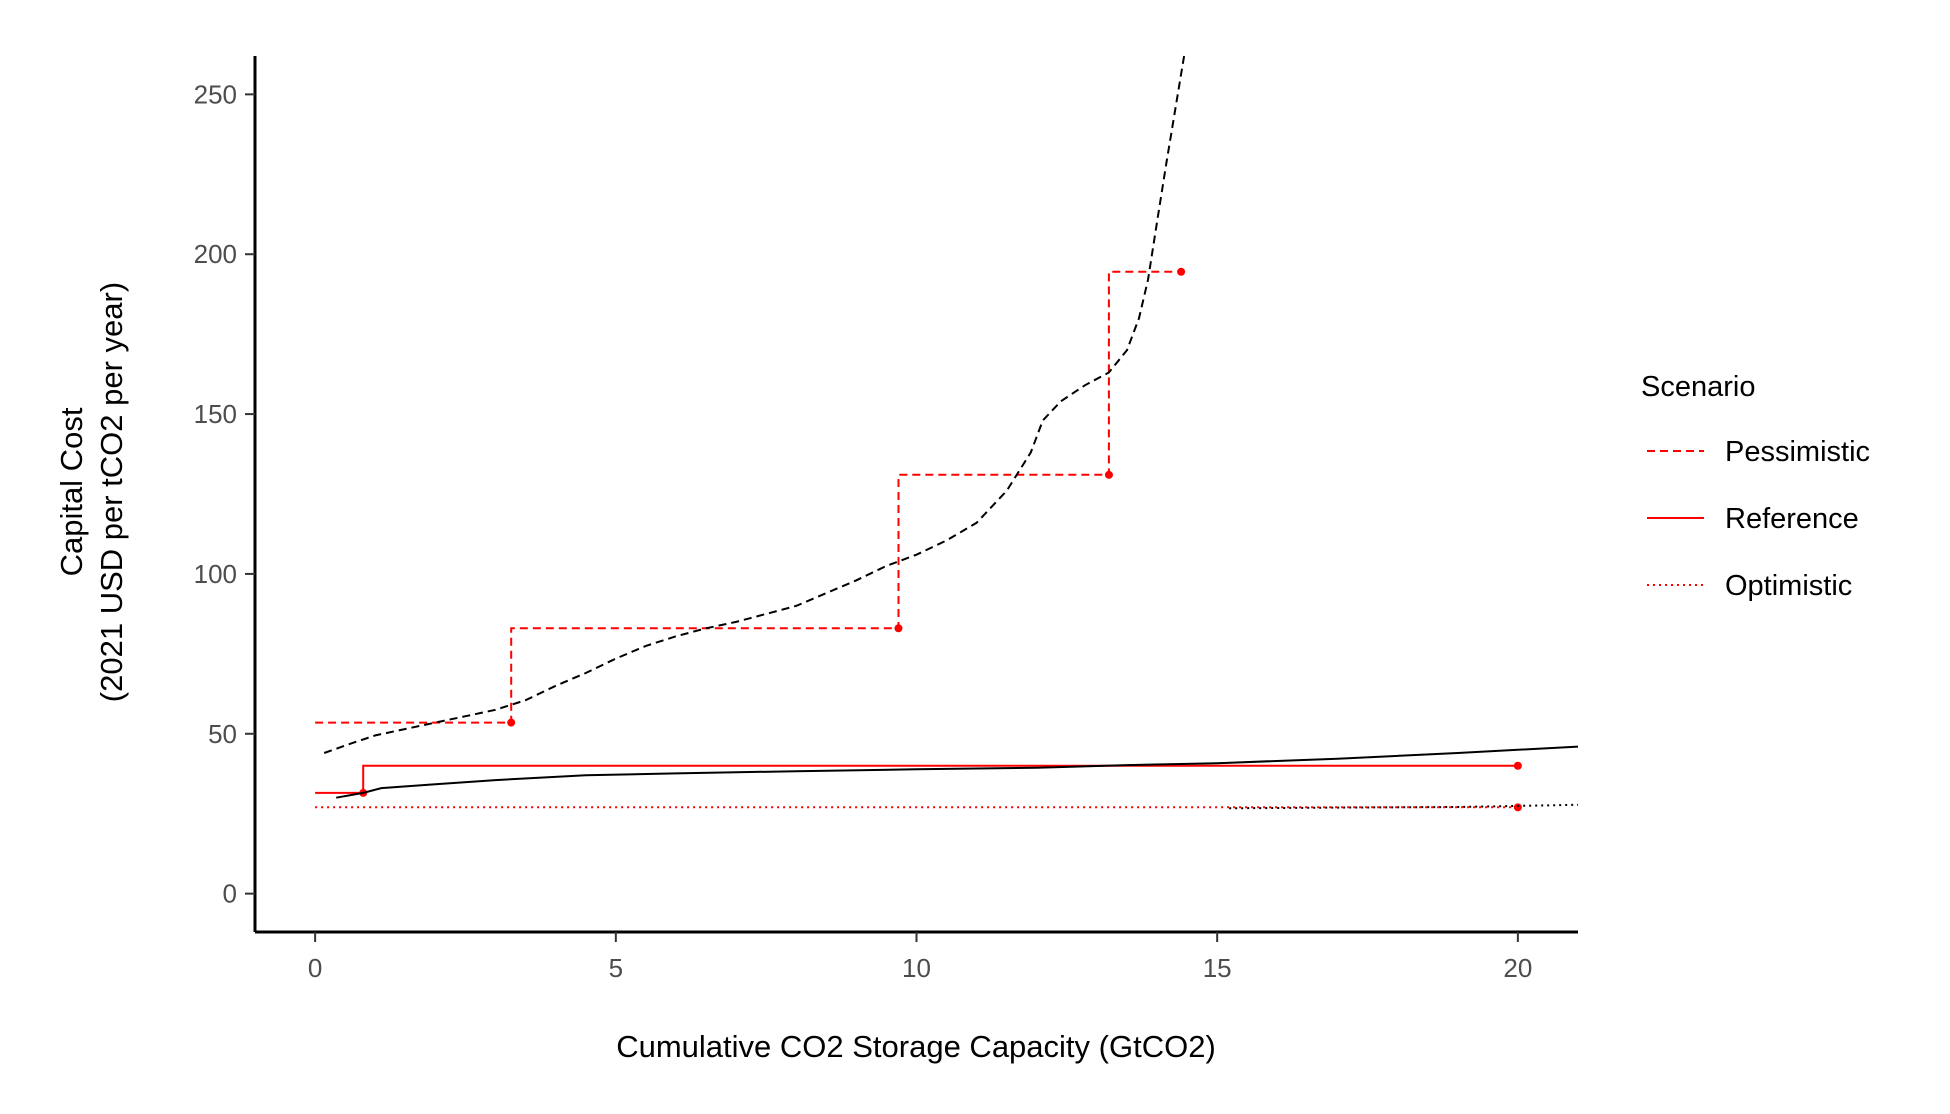 The width and height of the screenshot is (1950, 1114). What do you see at coordinates (616, 968) in the screenshot?
I see `x-tick-label: 5` at bounding box center [616, 968].